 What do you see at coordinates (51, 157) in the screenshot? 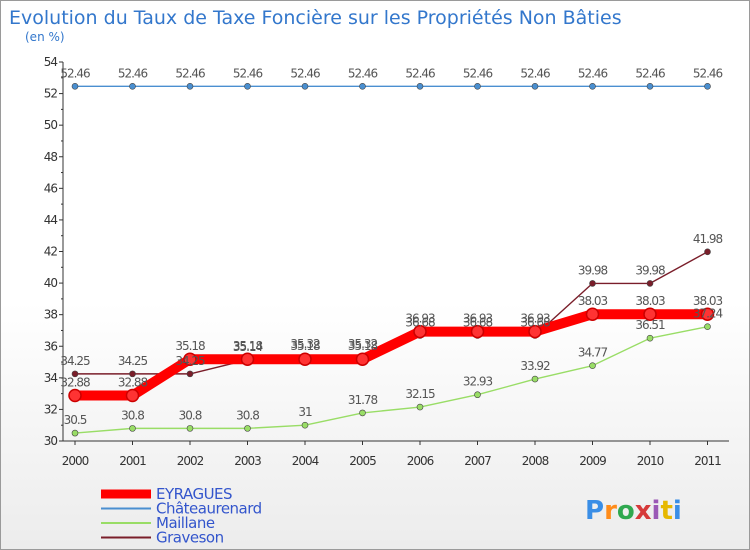
I see `y-tick-label: 48` at bounding box center [51, 157].